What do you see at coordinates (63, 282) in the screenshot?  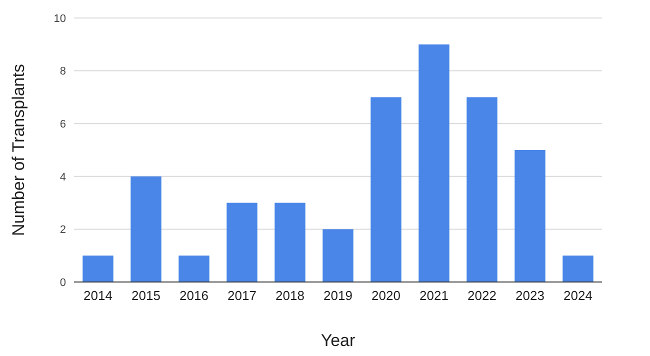 I see `y-tick-label: 0` at bounding box center [63, 282].